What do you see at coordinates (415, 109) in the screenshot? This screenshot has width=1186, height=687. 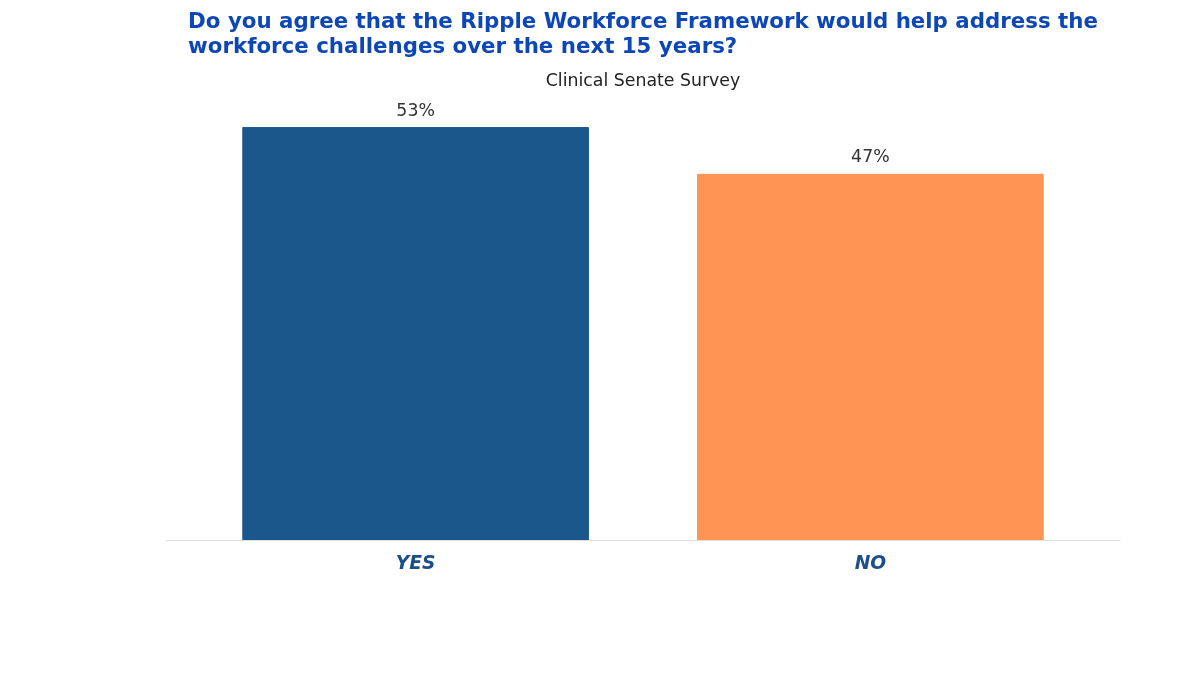 I see `data-label: 53%` at bounding box center [415, 109].